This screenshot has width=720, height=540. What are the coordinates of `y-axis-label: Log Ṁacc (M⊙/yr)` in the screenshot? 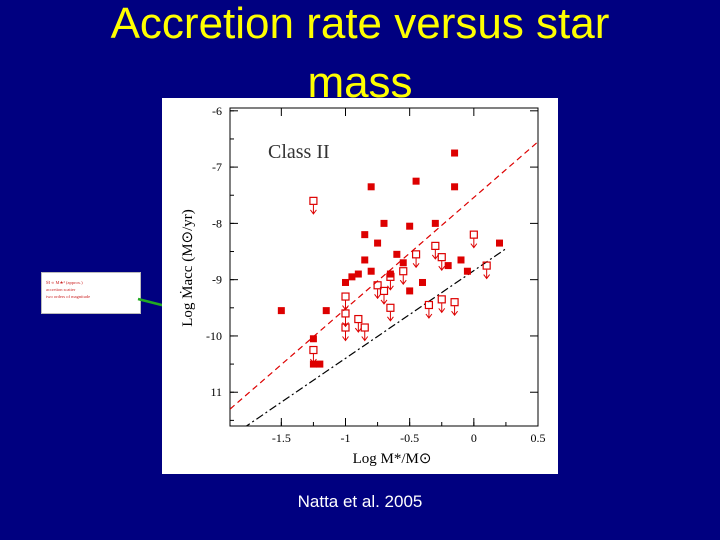 It's located at (188, 268).